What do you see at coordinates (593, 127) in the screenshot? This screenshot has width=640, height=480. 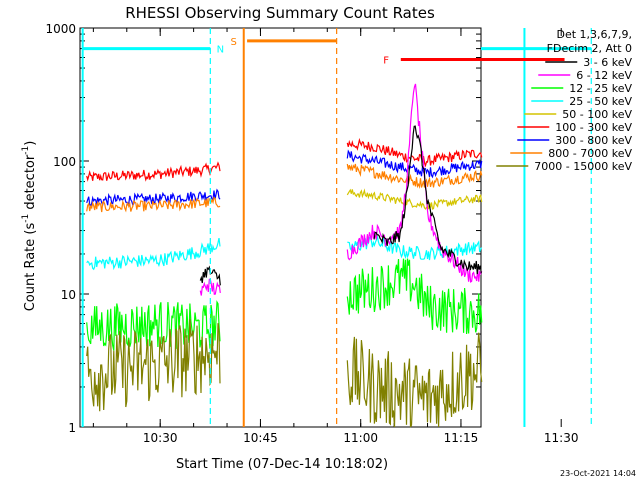 I see `legend-item: 100 - 300 keV` at bounding box center [593, 127].